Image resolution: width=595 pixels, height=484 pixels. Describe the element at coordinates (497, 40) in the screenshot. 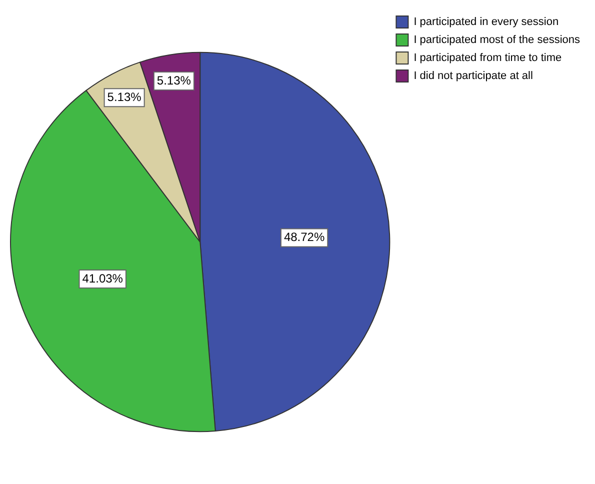

I see `legend-label: I participated most of the sessions` at that location.